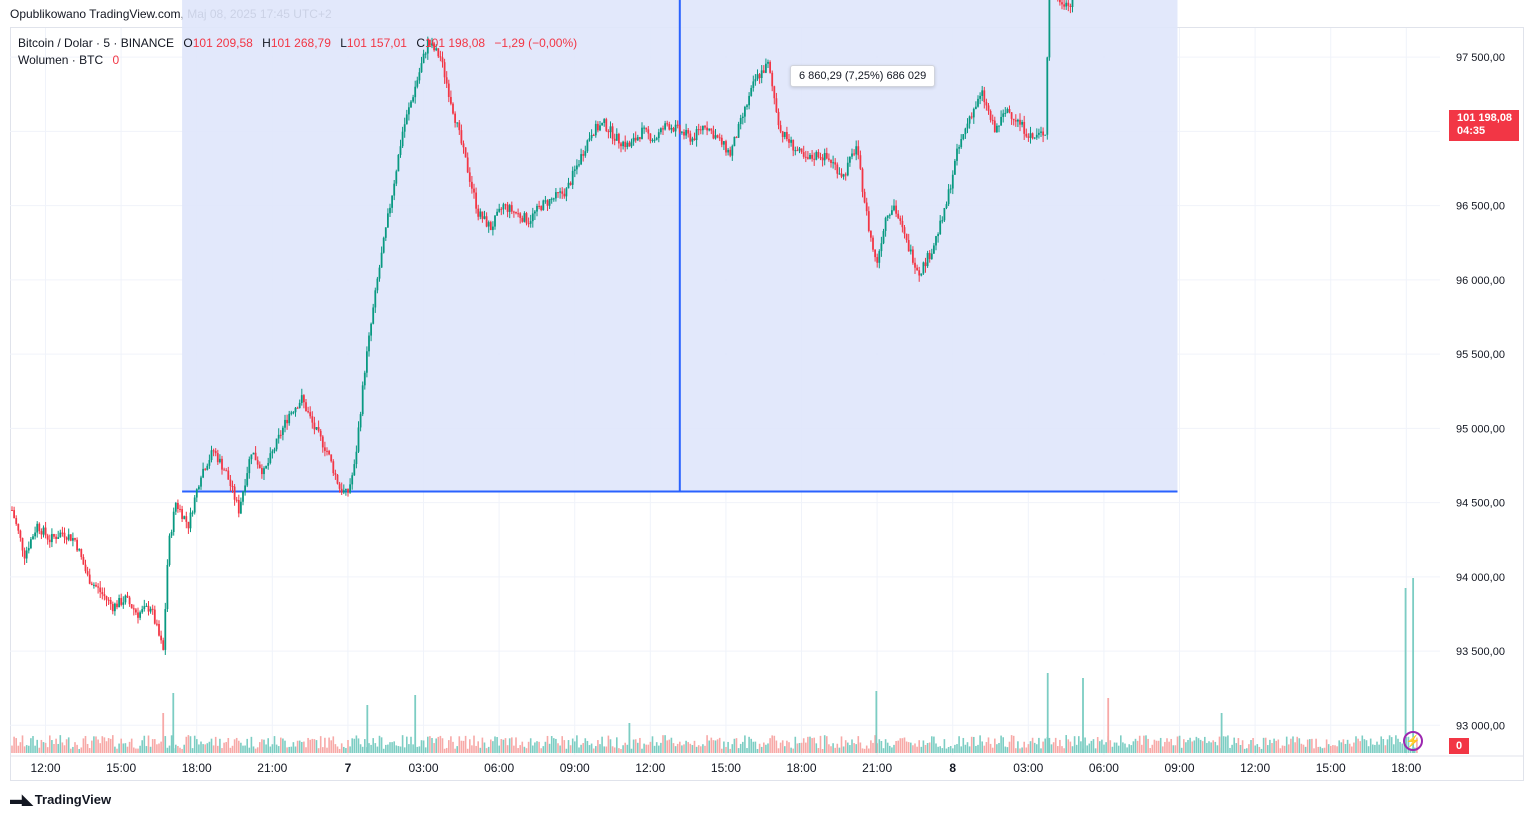  I want to click on tradingview-logo: ▬◣ TradingView, so click(60, 799).